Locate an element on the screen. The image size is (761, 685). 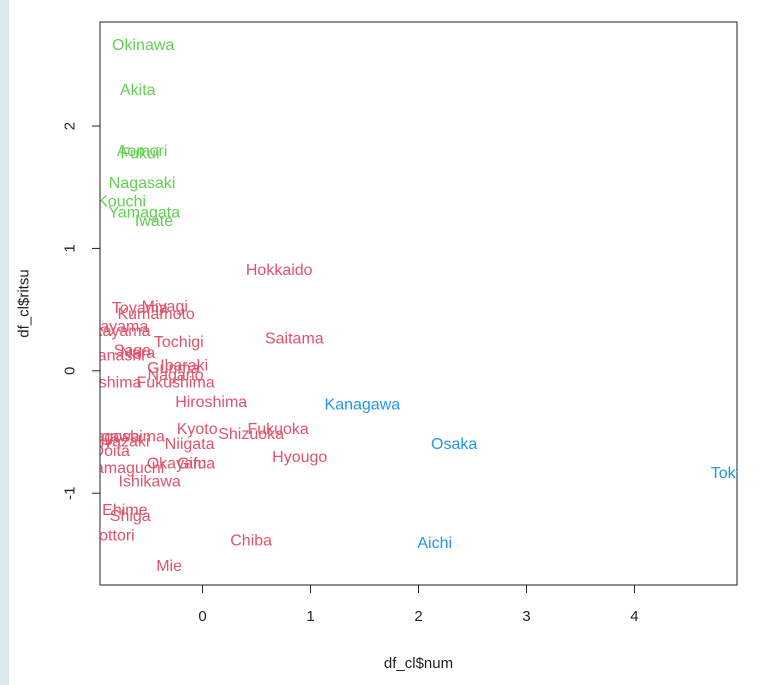
point-label: Saga is located at coordinates (132, 351).